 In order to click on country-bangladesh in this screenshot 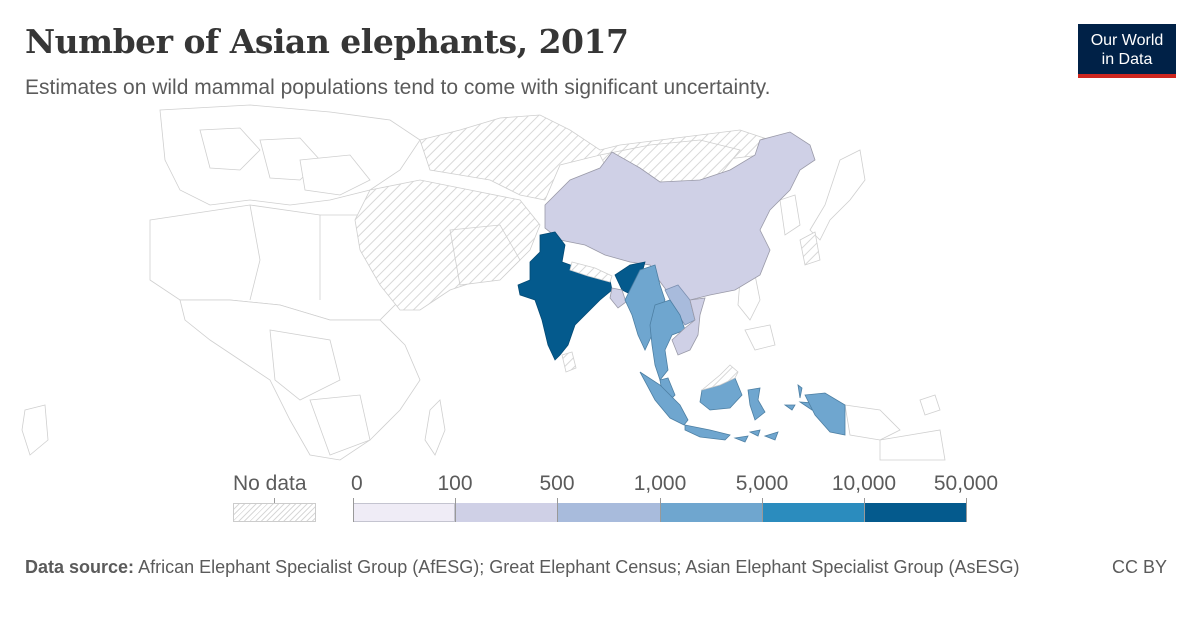, I will do `click(618, 298)`.